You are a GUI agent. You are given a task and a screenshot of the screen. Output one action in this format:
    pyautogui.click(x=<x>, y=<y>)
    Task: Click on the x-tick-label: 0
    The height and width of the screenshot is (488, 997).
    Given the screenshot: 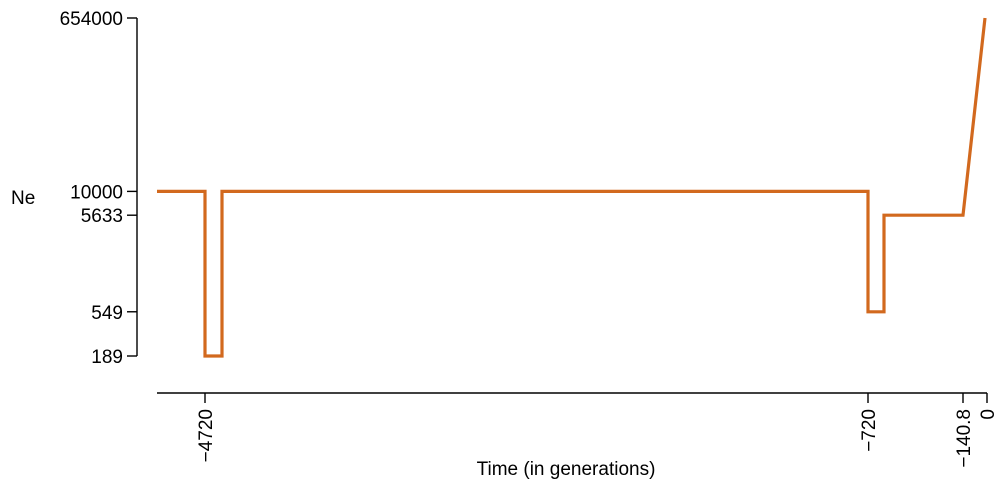 What is the action you would take?
    pyautogui.click(x=987, y=414)
    